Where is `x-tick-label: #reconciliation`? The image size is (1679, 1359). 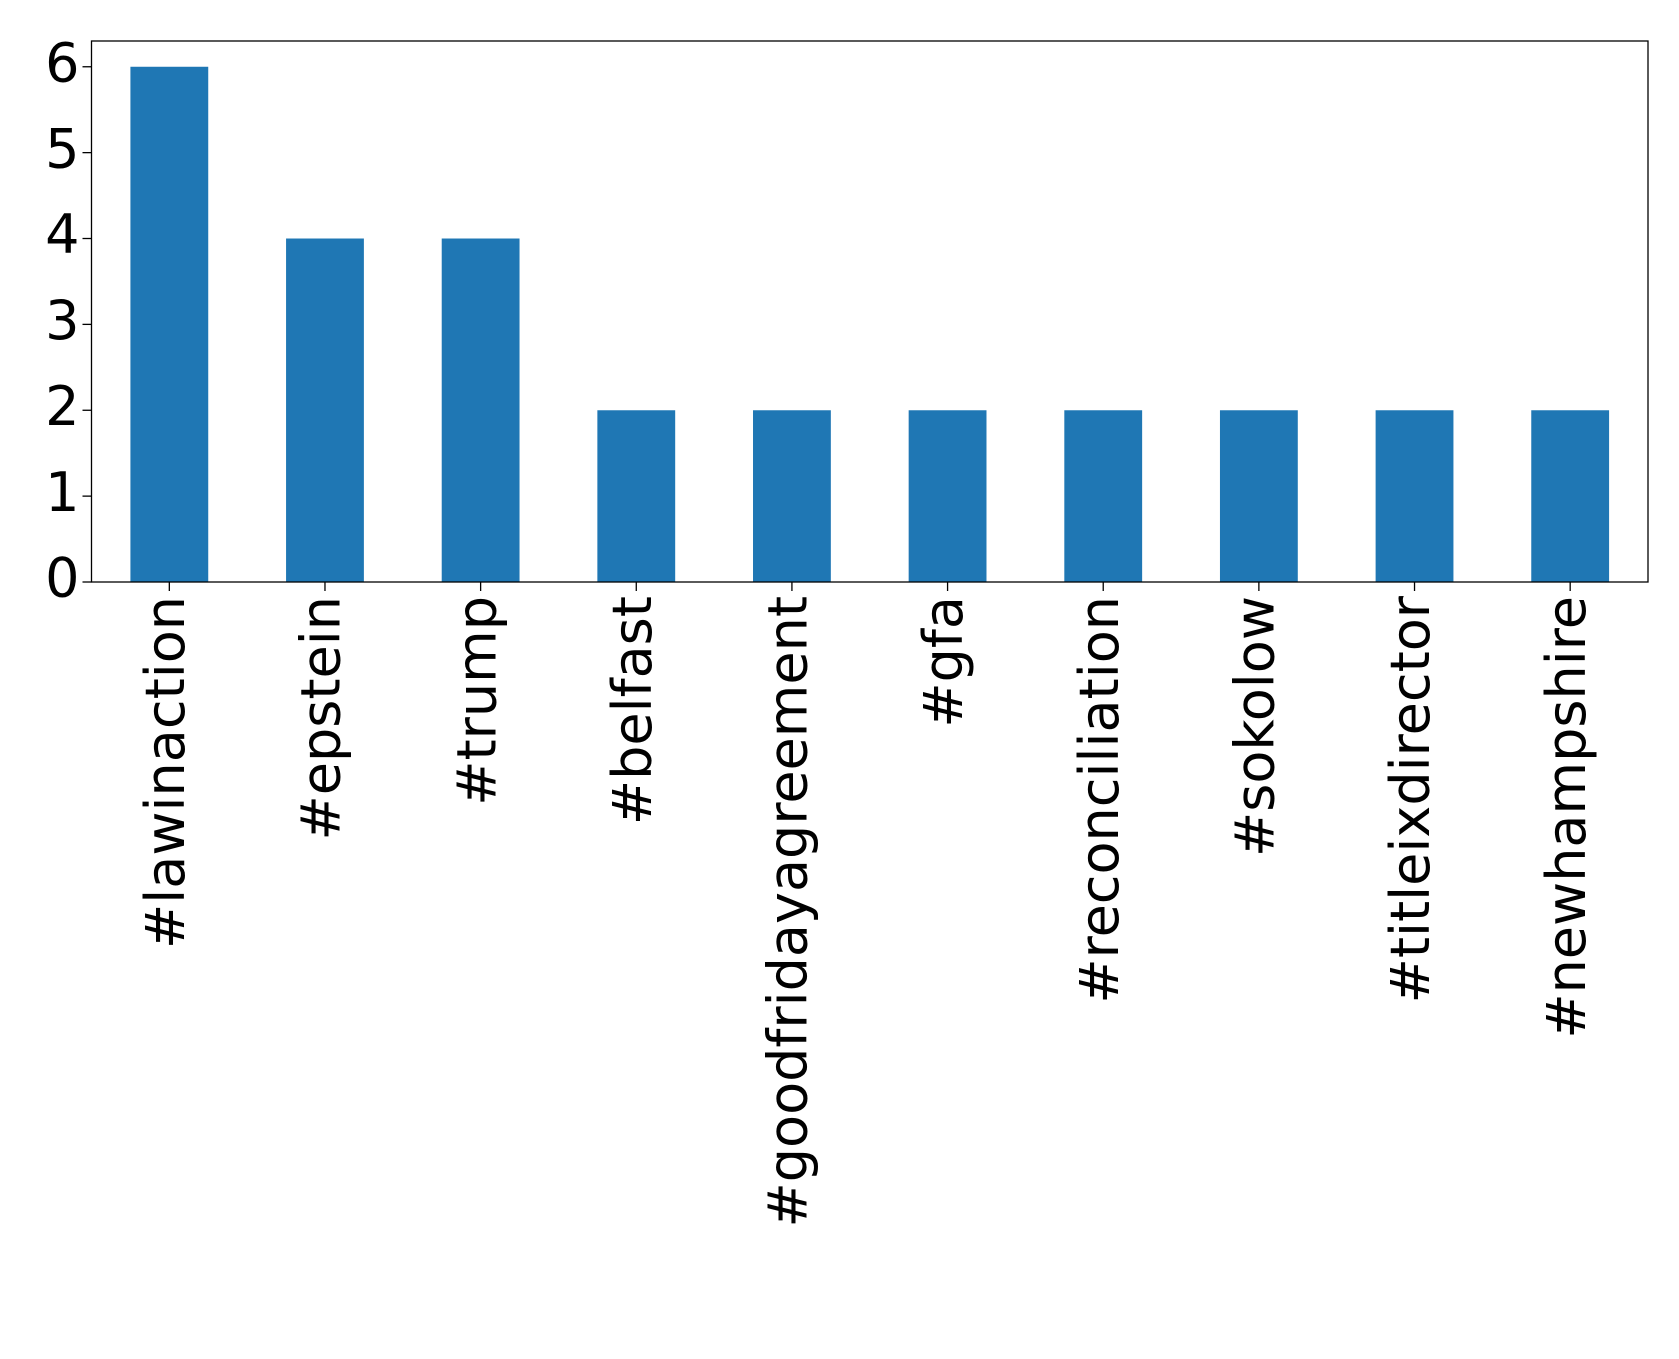 x-tick-label: #reconciliation is located at coordinates (1099, 800).